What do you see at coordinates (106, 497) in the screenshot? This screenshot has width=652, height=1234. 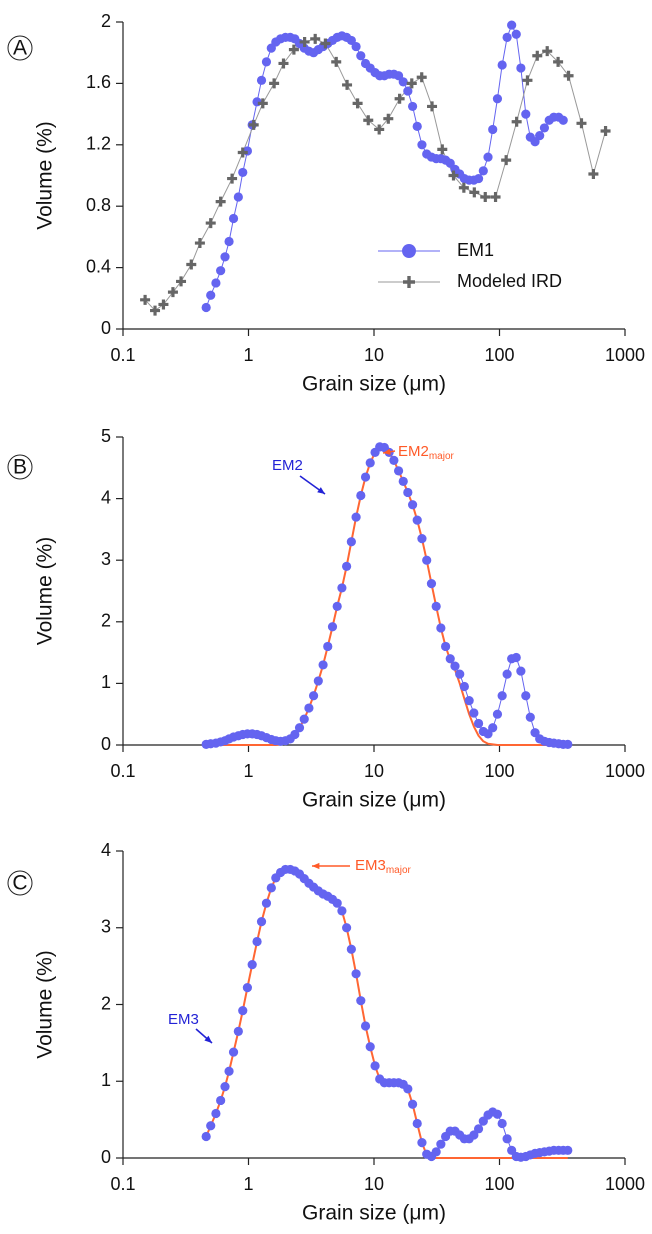 I see `y-tick-label: 4` at bounding box center [106, 497].